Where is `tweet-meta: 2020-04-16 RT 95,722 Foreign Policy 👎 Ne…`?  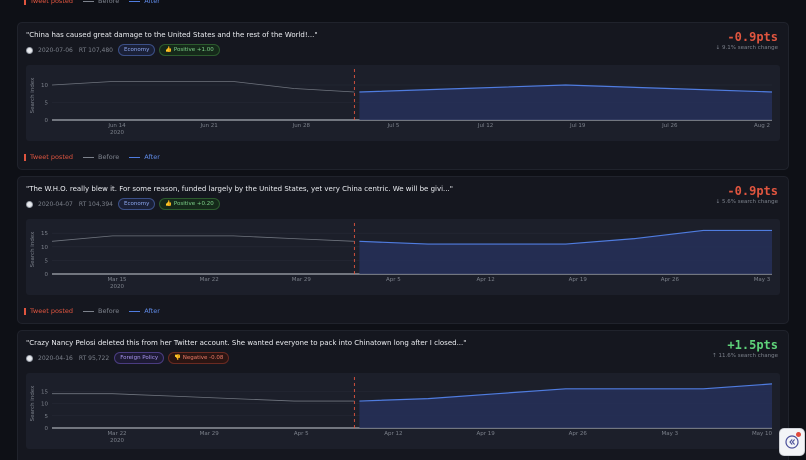 tweet-meta: 2020-04-16 RT 95,722 Foreign Policy 👎 Ne… is located at coordinates (129, 358).